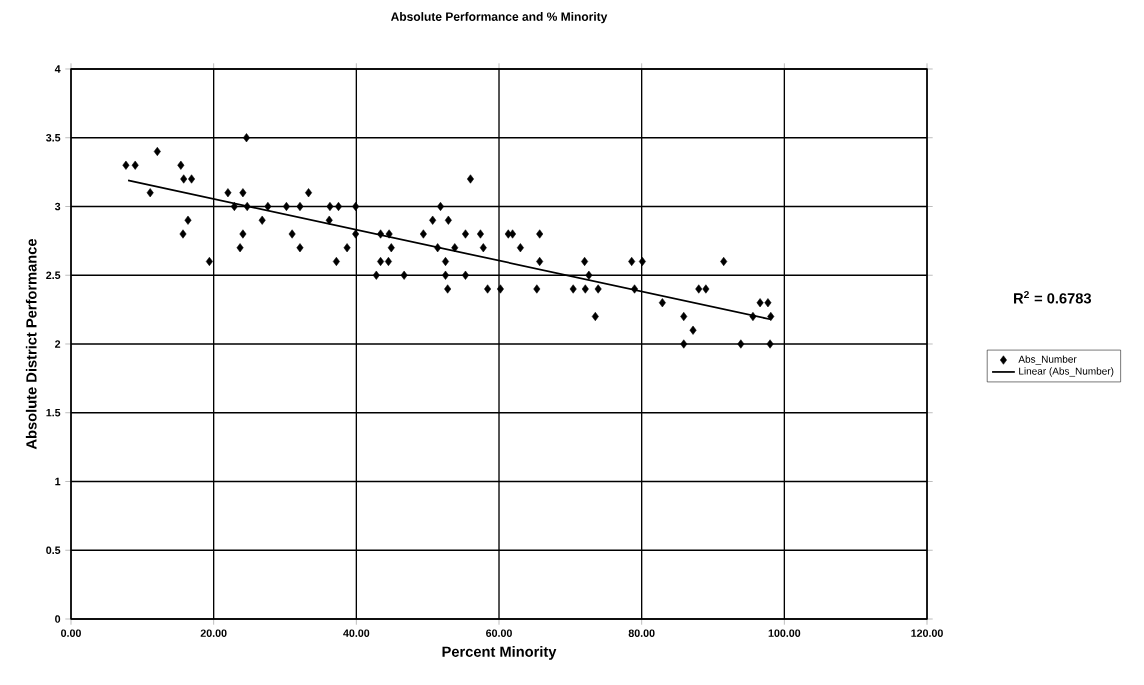 This screenshot has width=1144, height=685. What do you see at coordinates (927, 633) in the screenshot?
I see `x-tick-label: 120.00` at bounding box center [927, 633].